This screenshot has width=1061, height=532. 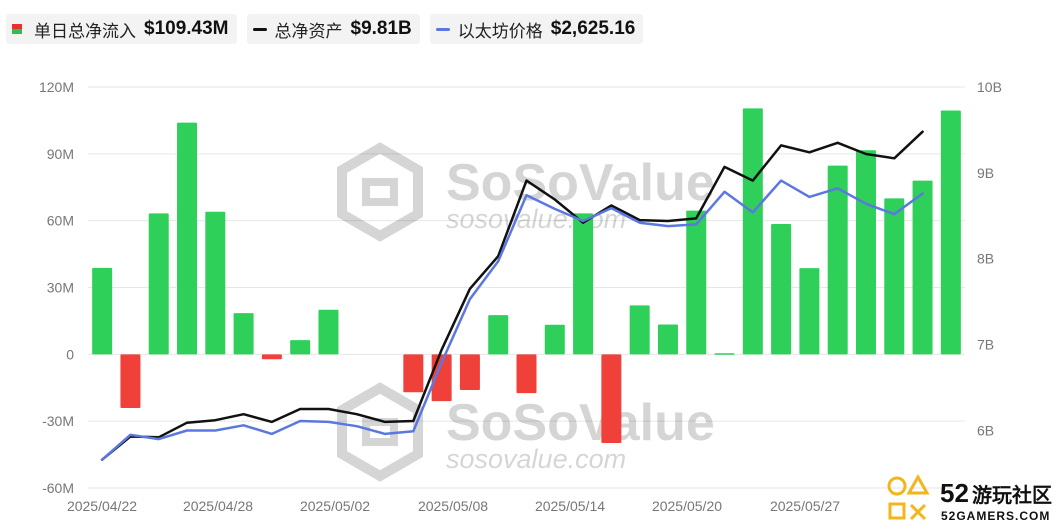 What do you see at coordinates (58, 421) in the screenshot?
I see `left-axis-tick-label: -30M` at bounding box center [58, 421].